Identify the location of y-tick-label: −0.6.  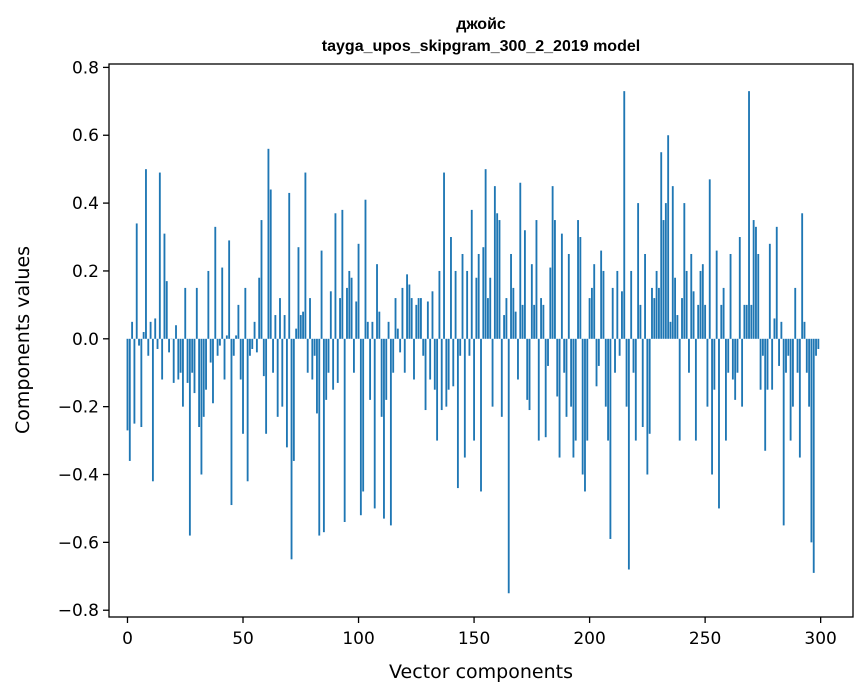
(78, 543).